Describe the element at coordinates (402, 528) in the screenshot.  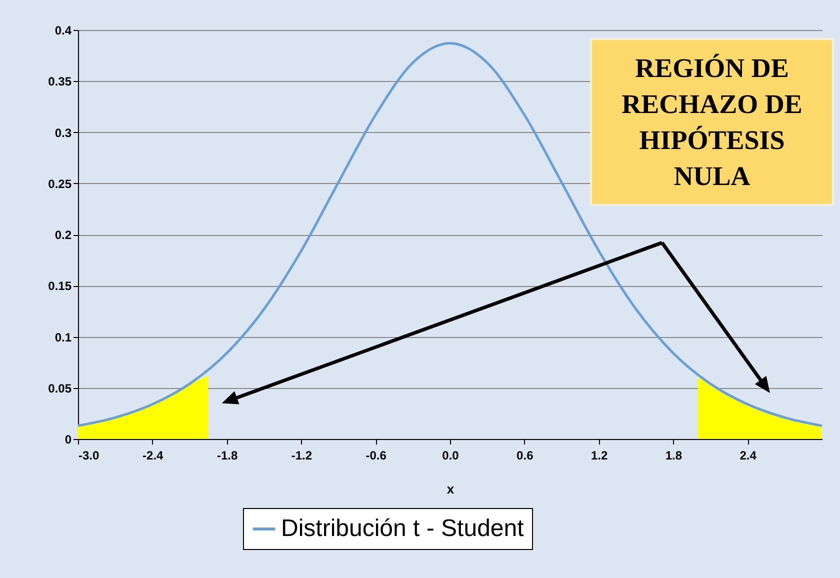
I see `legend-label: Distribución t - Student` at that location.